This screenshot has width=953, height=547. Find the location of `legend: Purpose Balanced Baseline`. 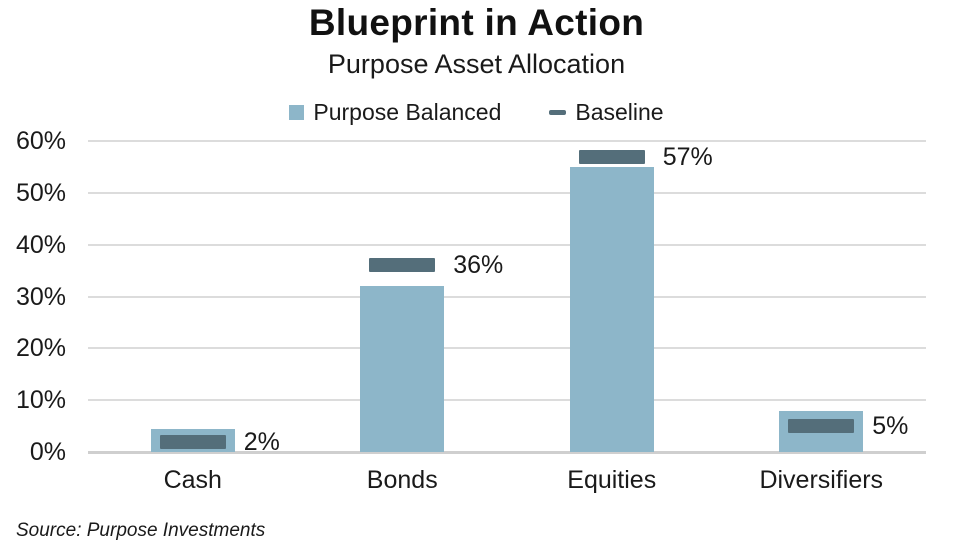

legend: Purpose Balanced Baseline is located at coordinates (476, 112).